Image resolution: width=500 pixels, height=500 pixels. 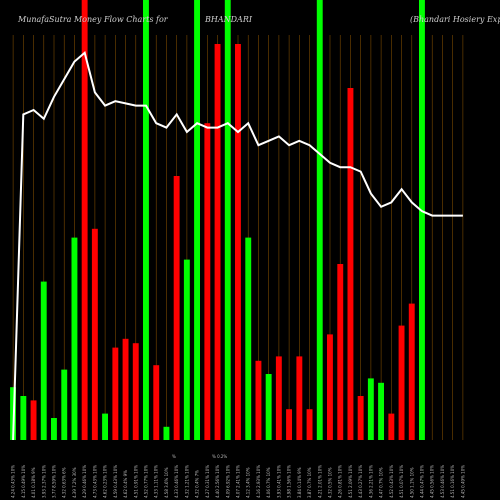 I want to click on x-tick-label: 4.52 0.43% 10%, so click(x=391, y=481).